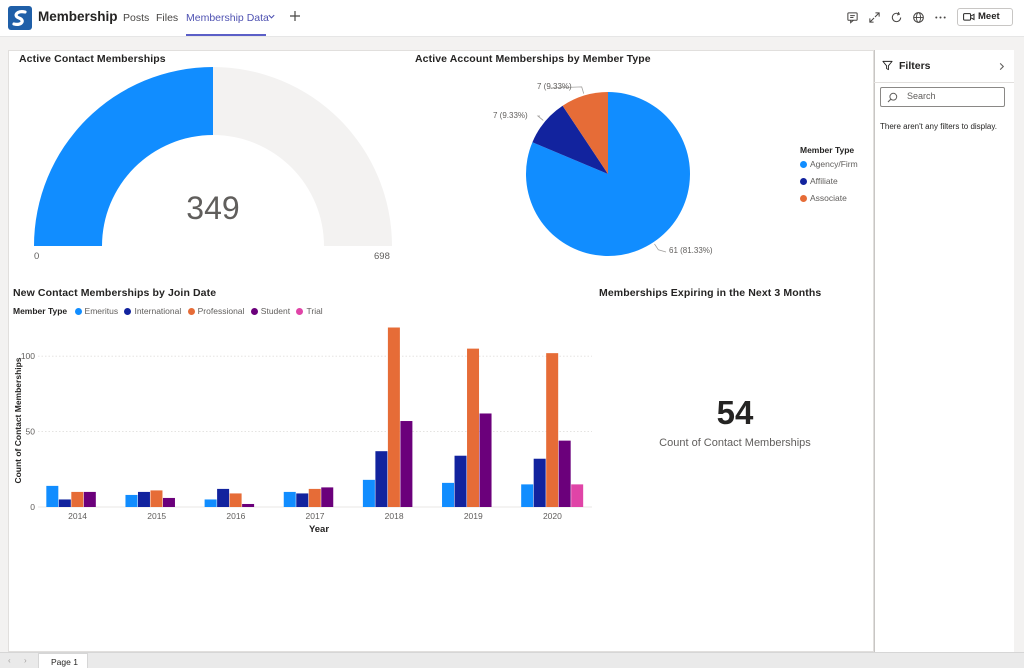 This screenshot has height=668, width=1024. Describe the element at coordinates (89, 499) in the screenshot. I see `bar-student-2014` at that location.